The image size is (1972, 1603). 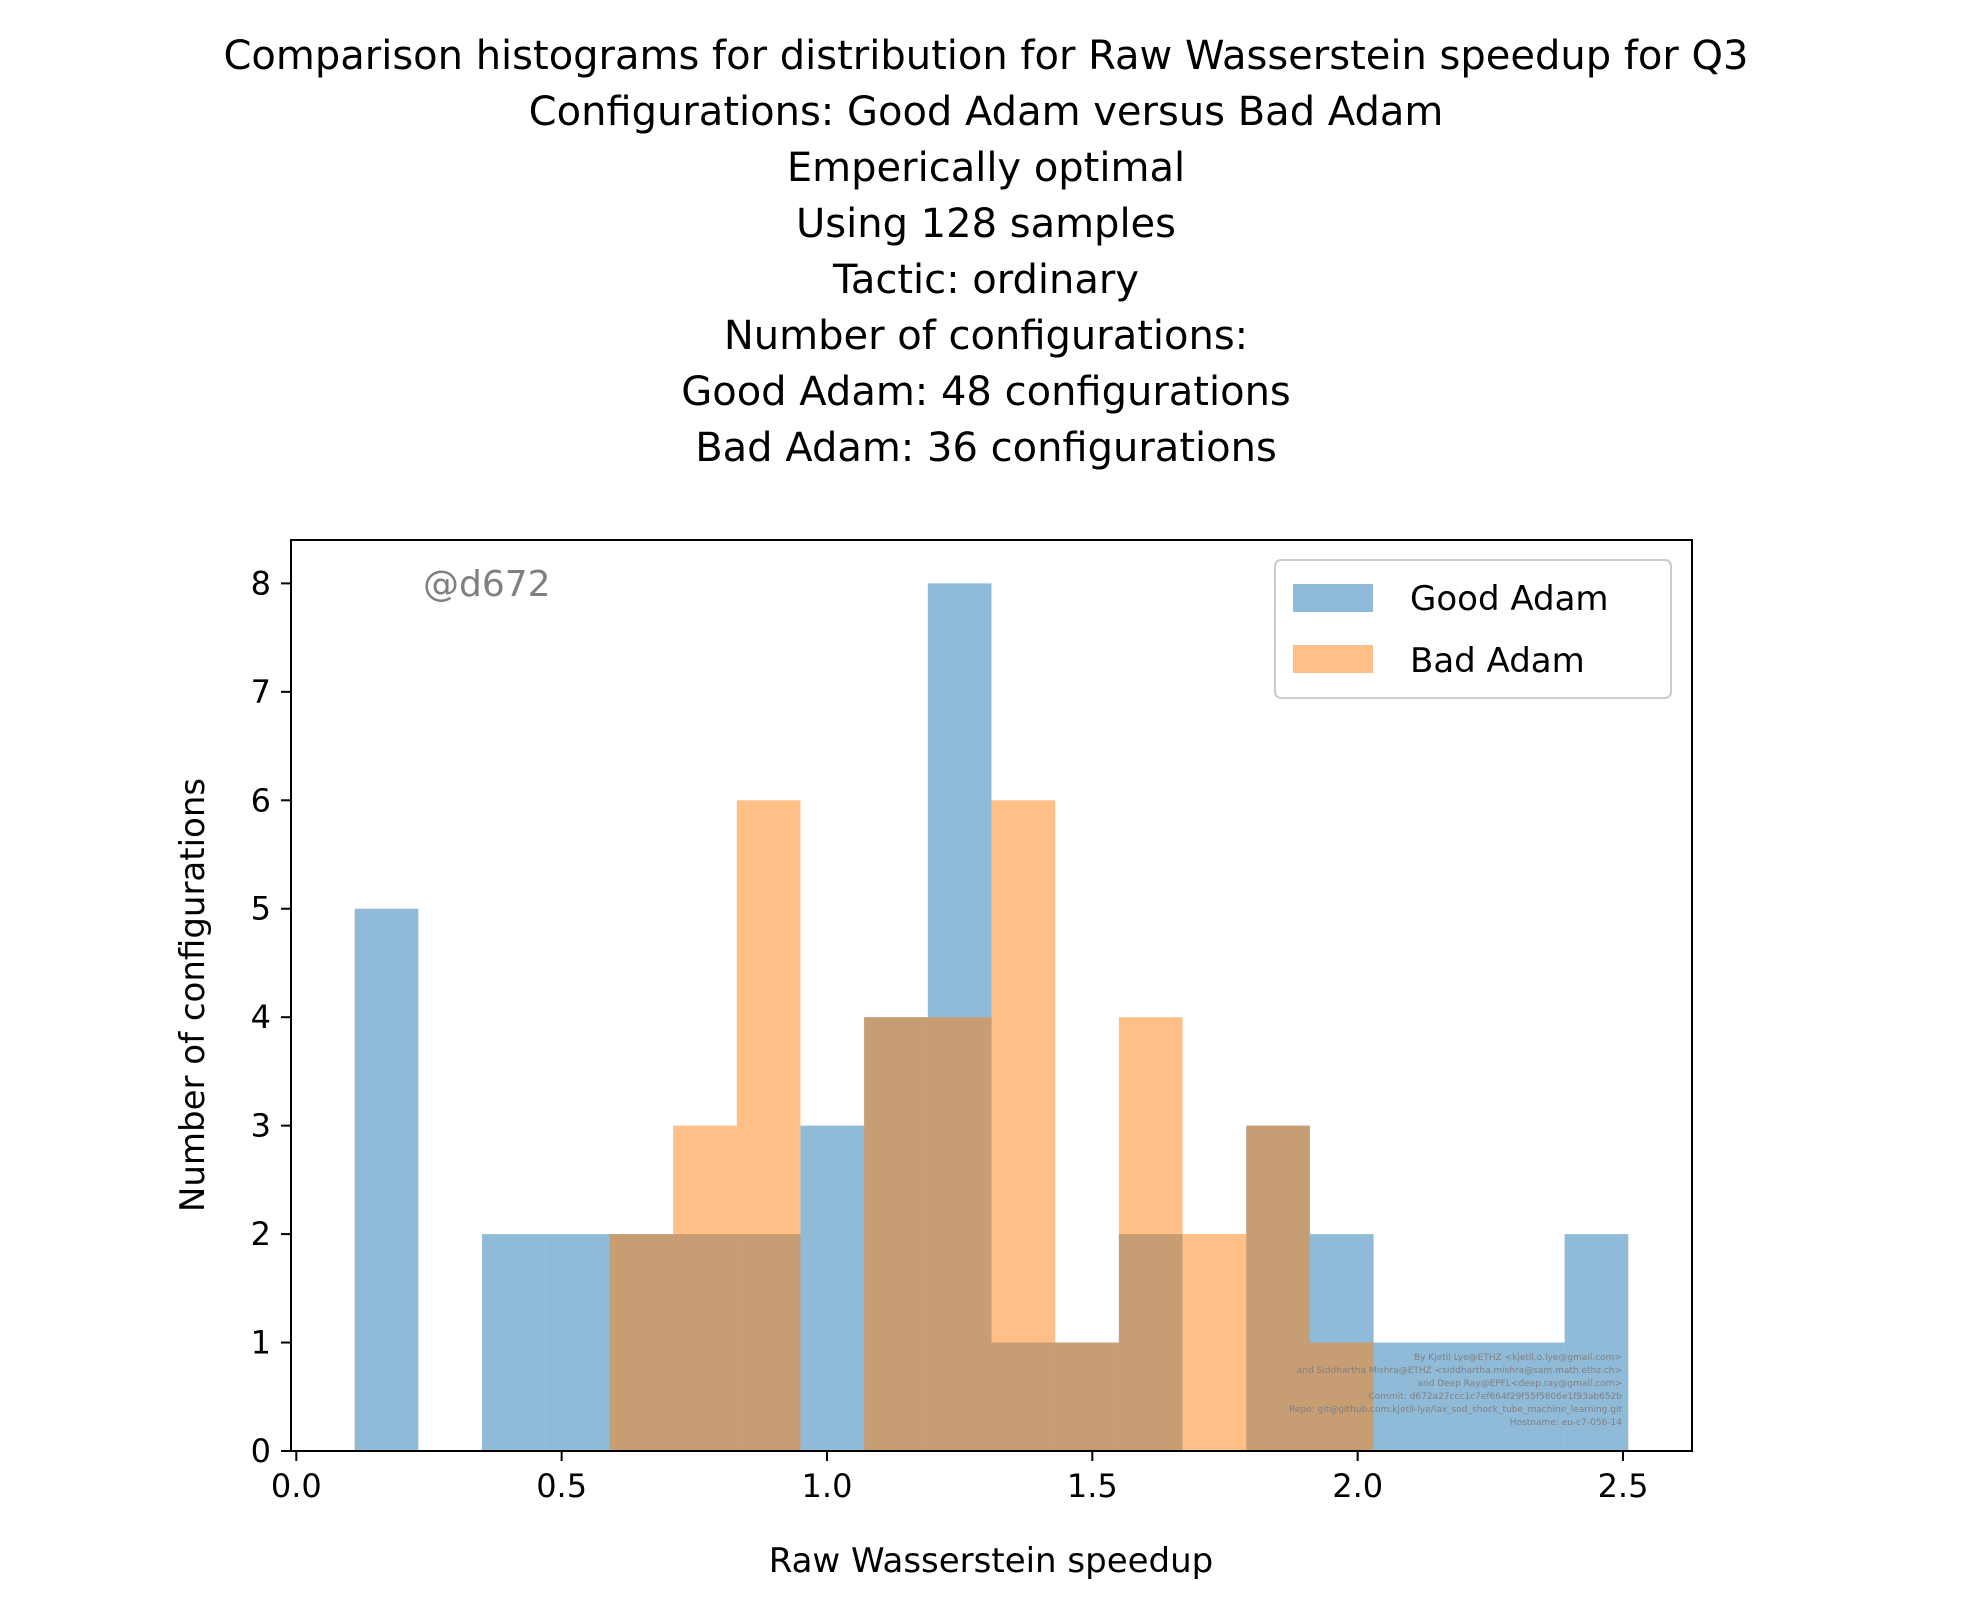 I want to click on title-line-8: Bad Adam: 36 configurations, so click(x=986, y=448).